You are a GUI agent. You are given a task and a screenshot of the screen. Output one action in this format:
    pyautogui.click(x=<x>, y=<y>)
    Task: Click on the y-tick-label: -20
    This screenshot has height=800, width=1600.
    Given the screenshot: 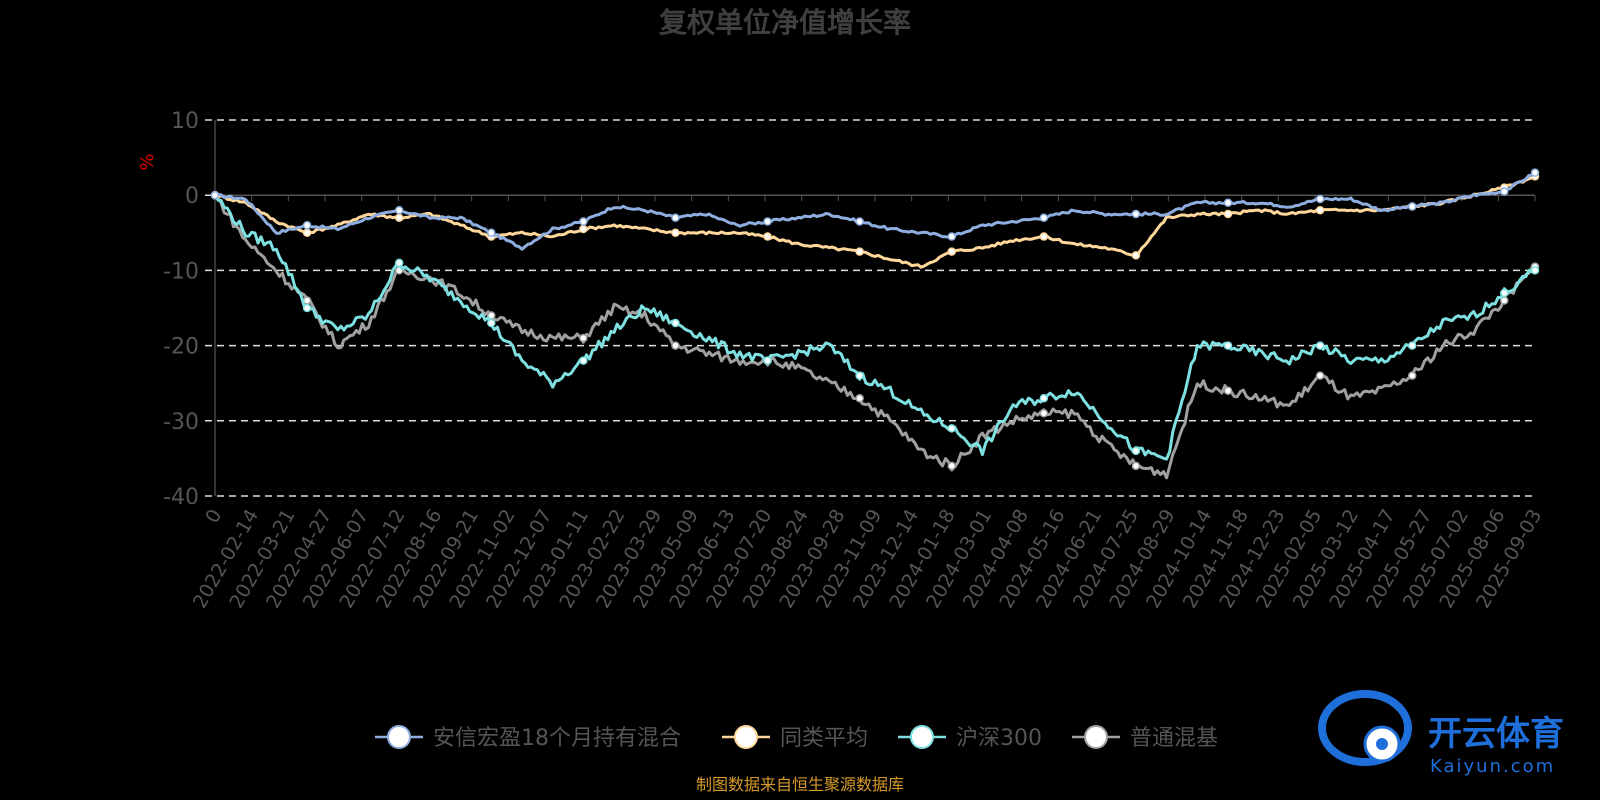 What is the action you would take?
    pyautogui.click(x=181, y=347)
    